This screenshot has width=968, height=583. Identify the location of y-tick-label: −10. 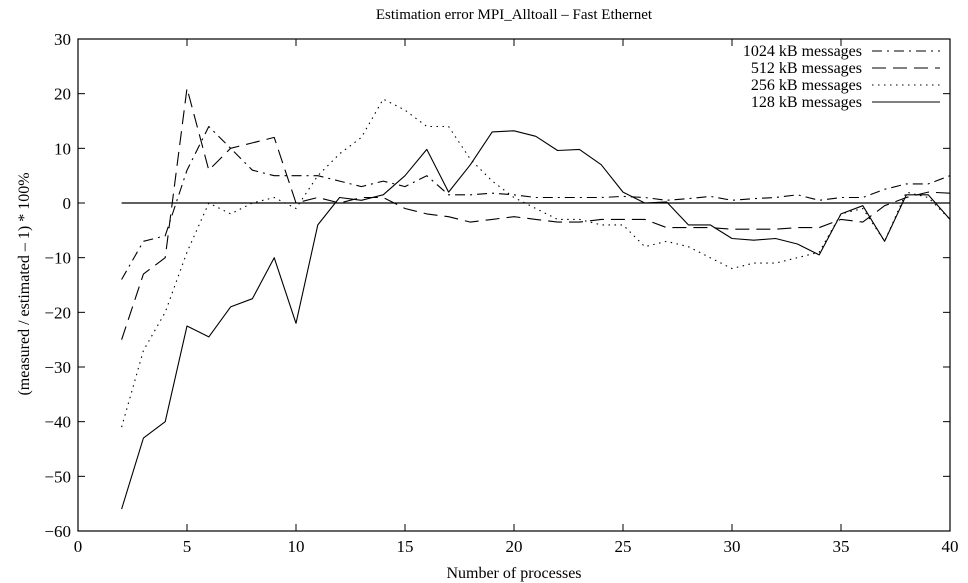
(57, 258).